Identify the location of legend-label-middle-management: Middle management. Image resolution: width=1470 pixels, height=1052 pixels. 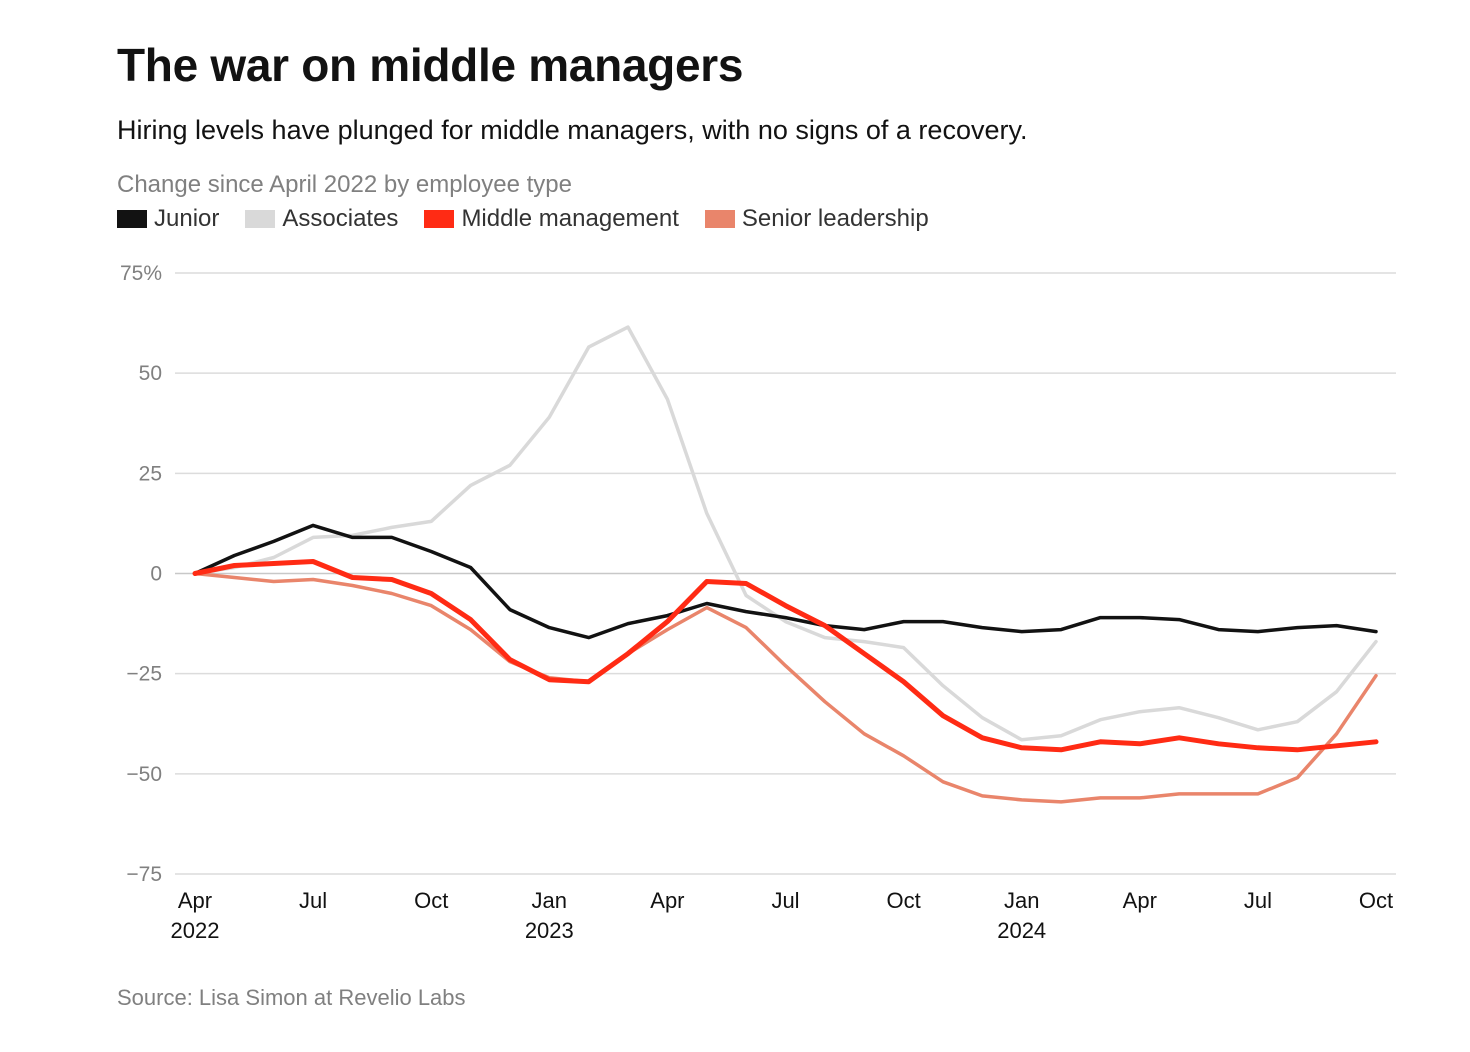
(570, 218).